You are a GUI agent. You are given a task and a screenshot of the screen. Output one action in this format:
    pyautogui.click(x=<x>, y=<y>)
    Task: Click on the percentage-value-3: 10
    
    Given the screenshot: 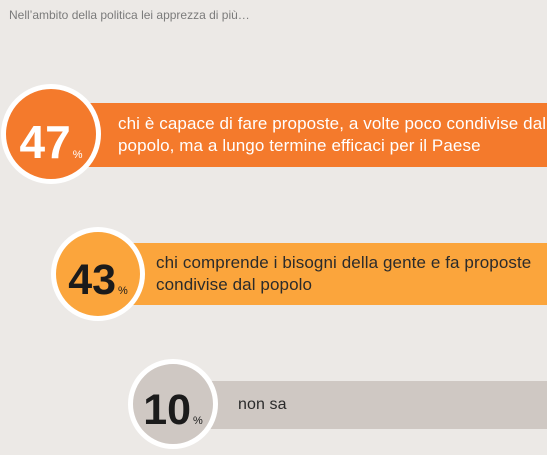 What is the action you would take?
    pyautogui.click(x=167, y=410)
    